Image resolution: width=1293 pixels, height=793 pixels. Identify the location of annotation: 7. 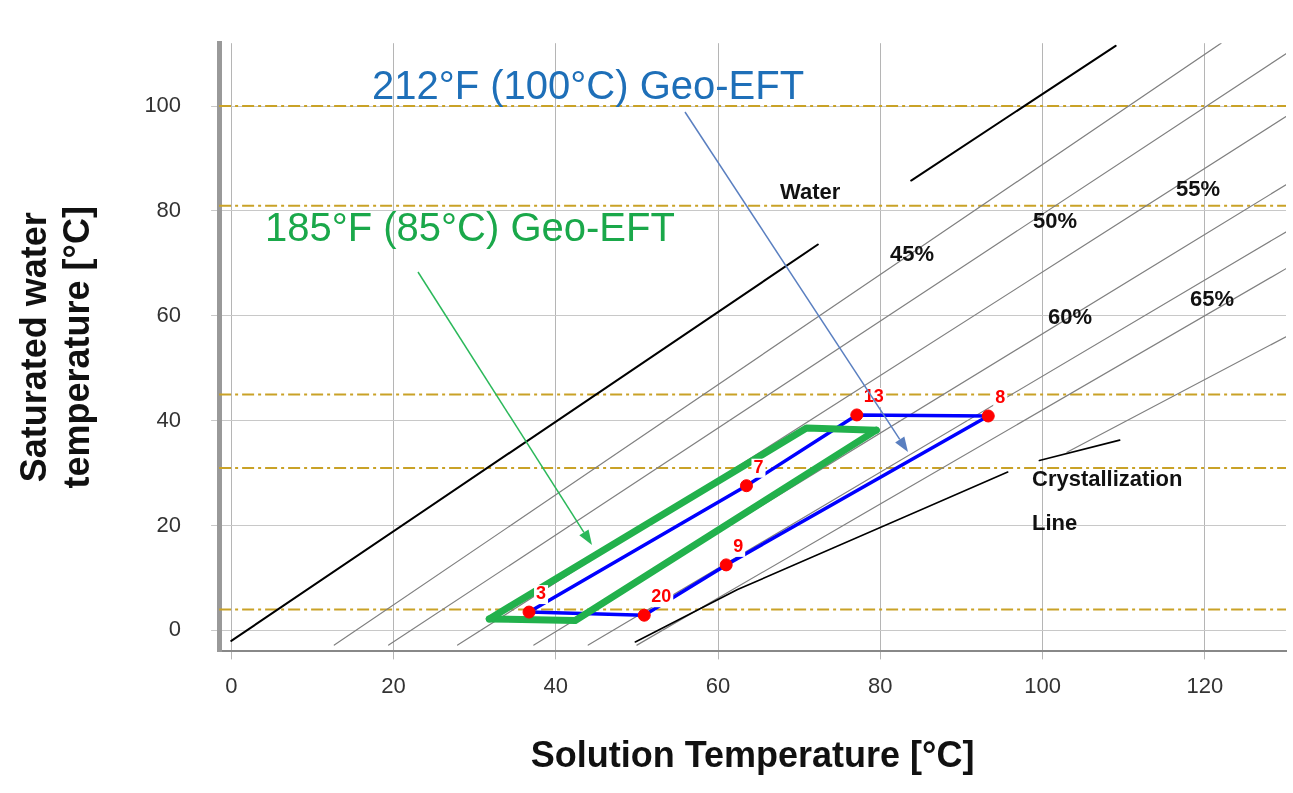
(758, 466).